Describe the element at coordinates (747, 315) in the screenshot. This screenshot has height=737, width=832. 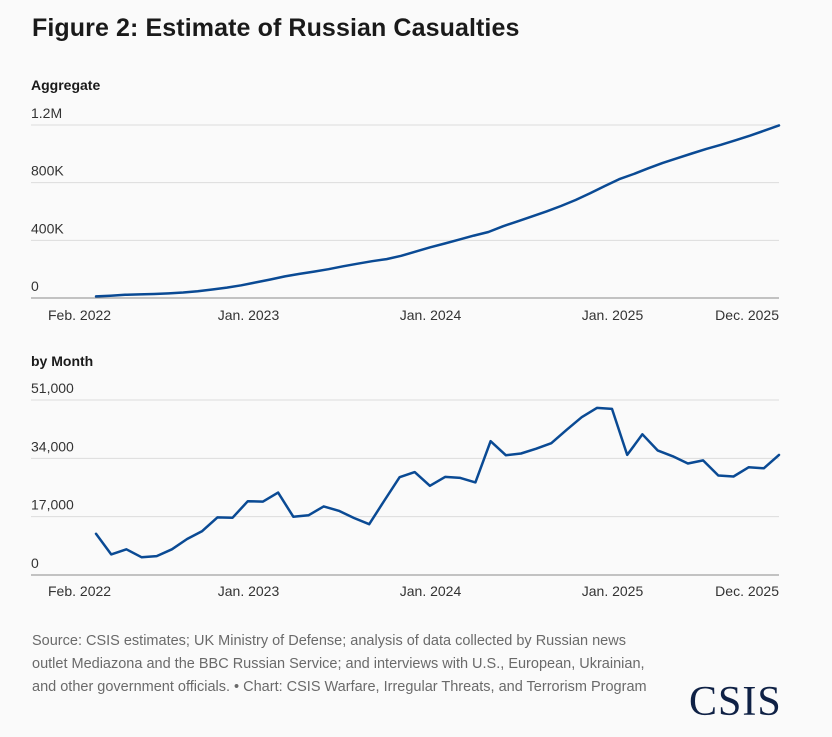
I see `aggregate-x-tick-label: Dec. 2025` at that location.